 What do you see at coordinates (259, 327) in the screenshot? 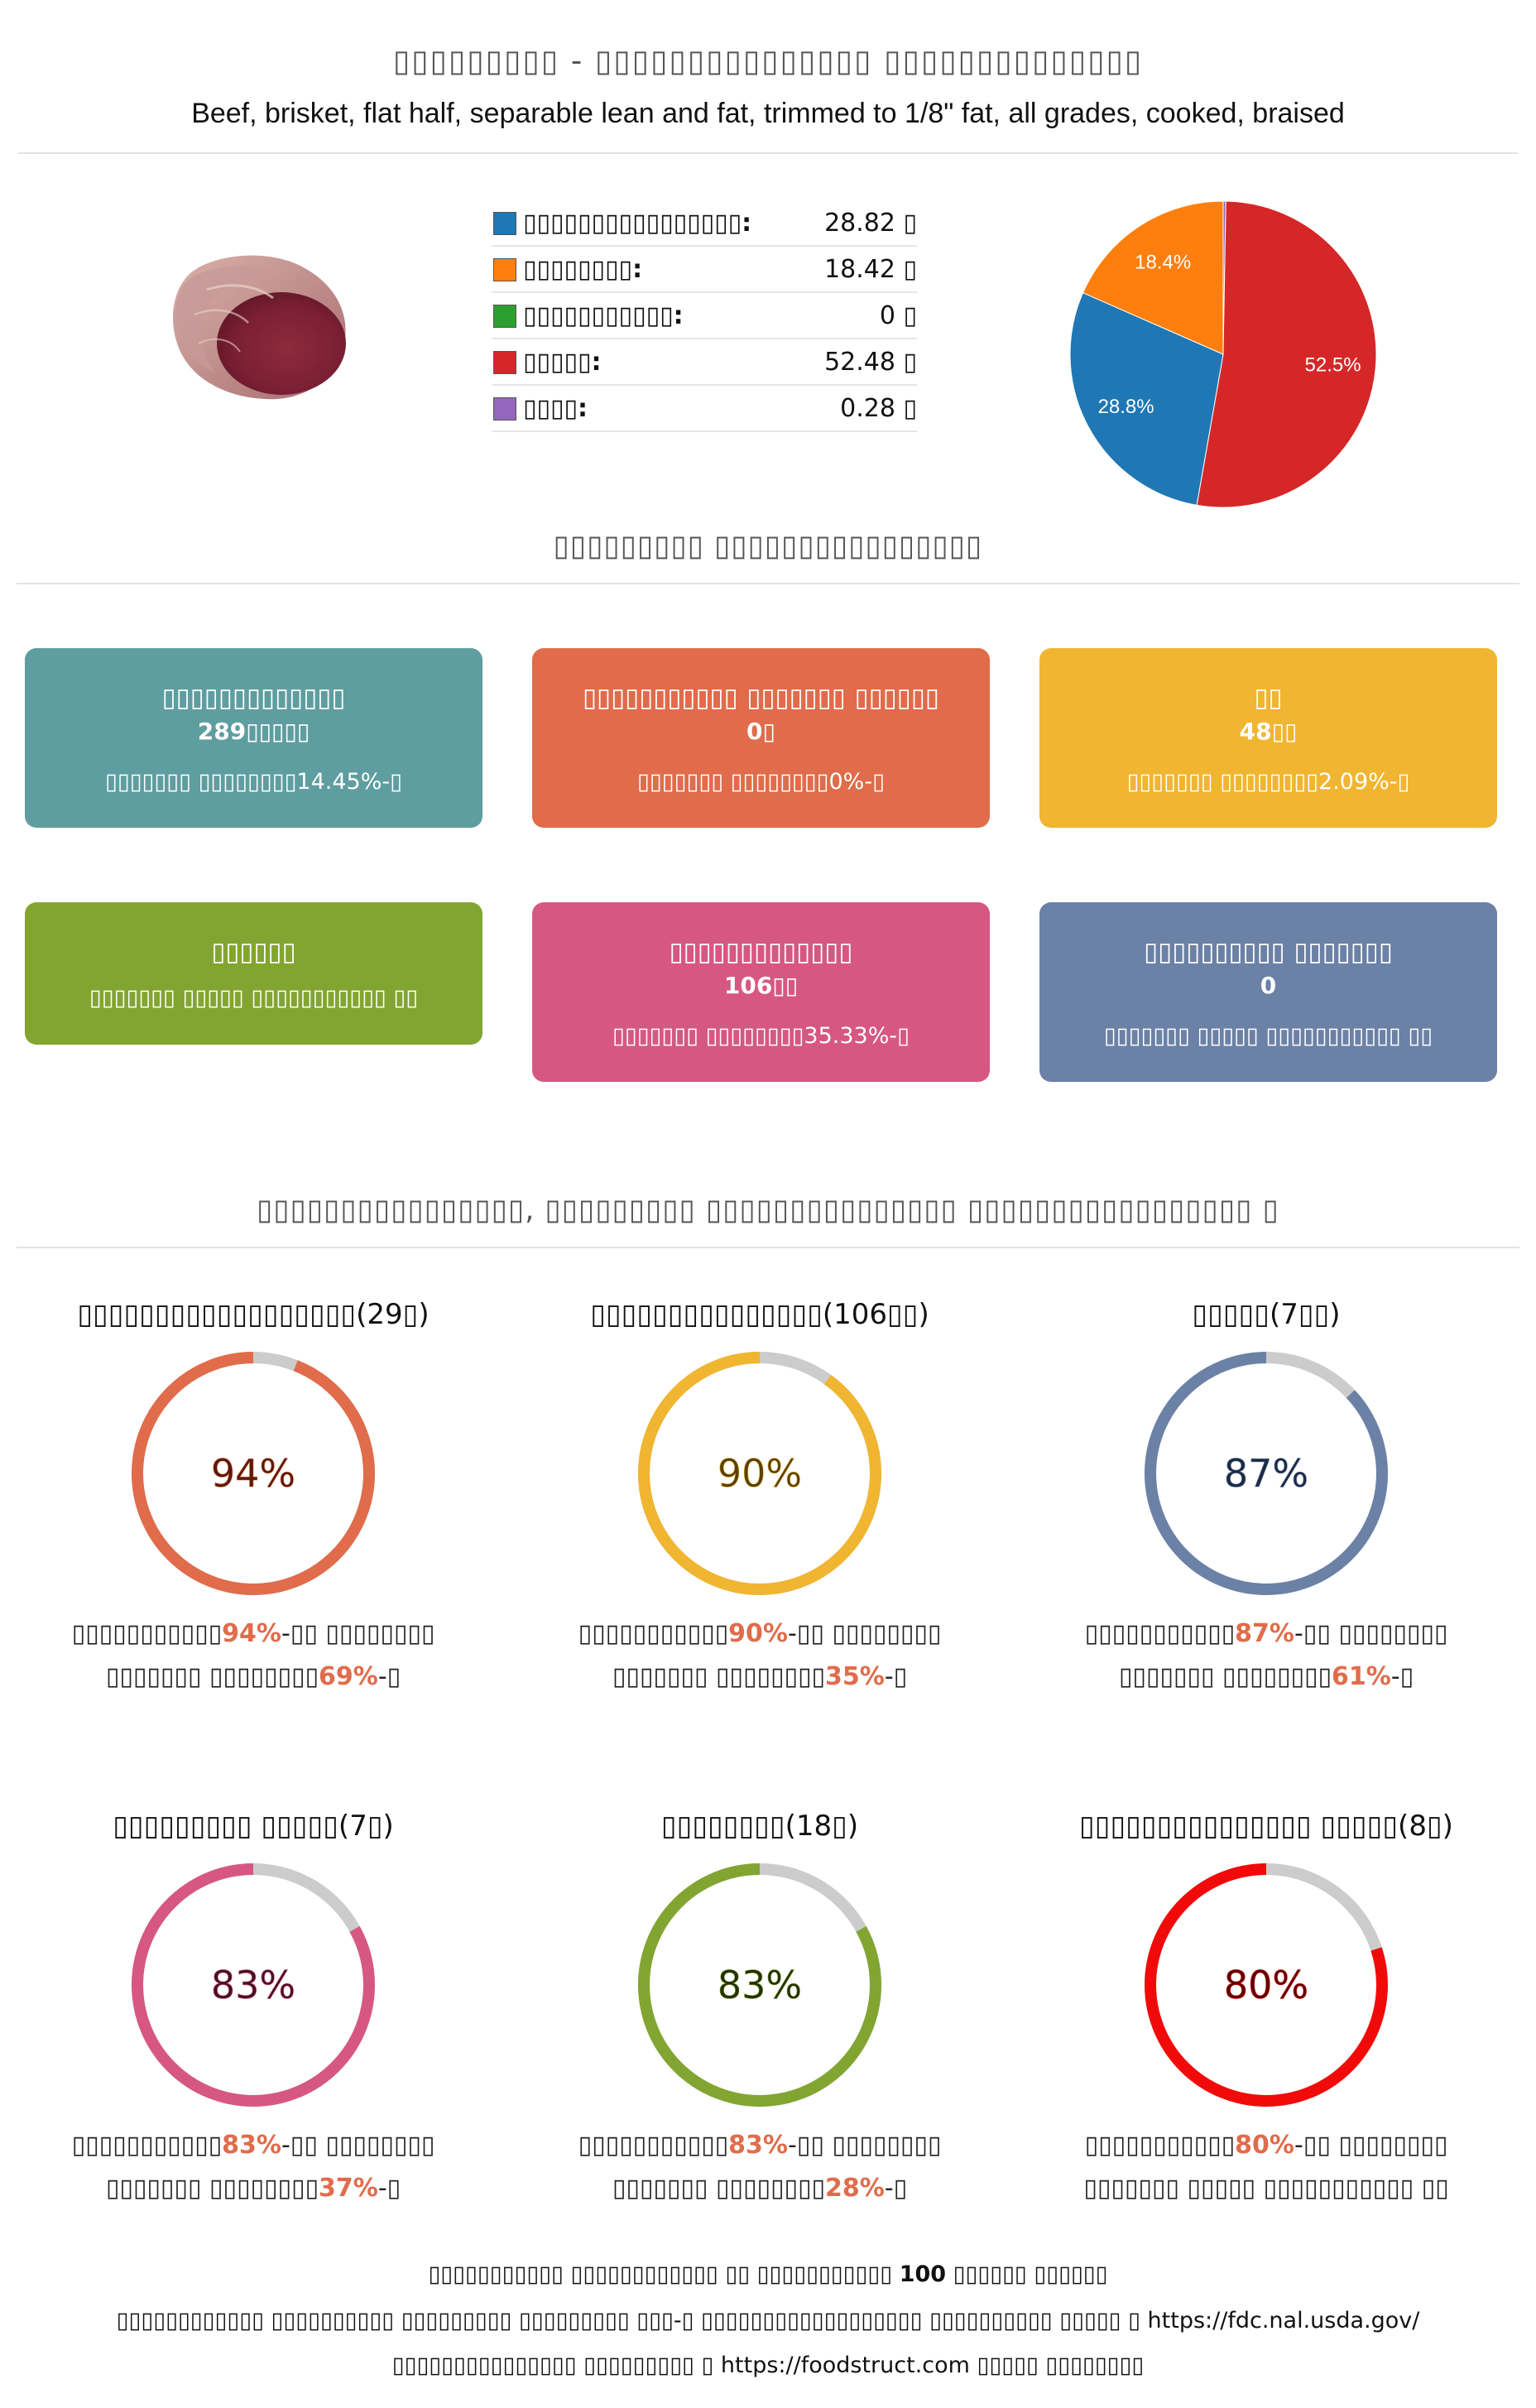
I see `beef-brisket-image` at bounding box center [259, 327].